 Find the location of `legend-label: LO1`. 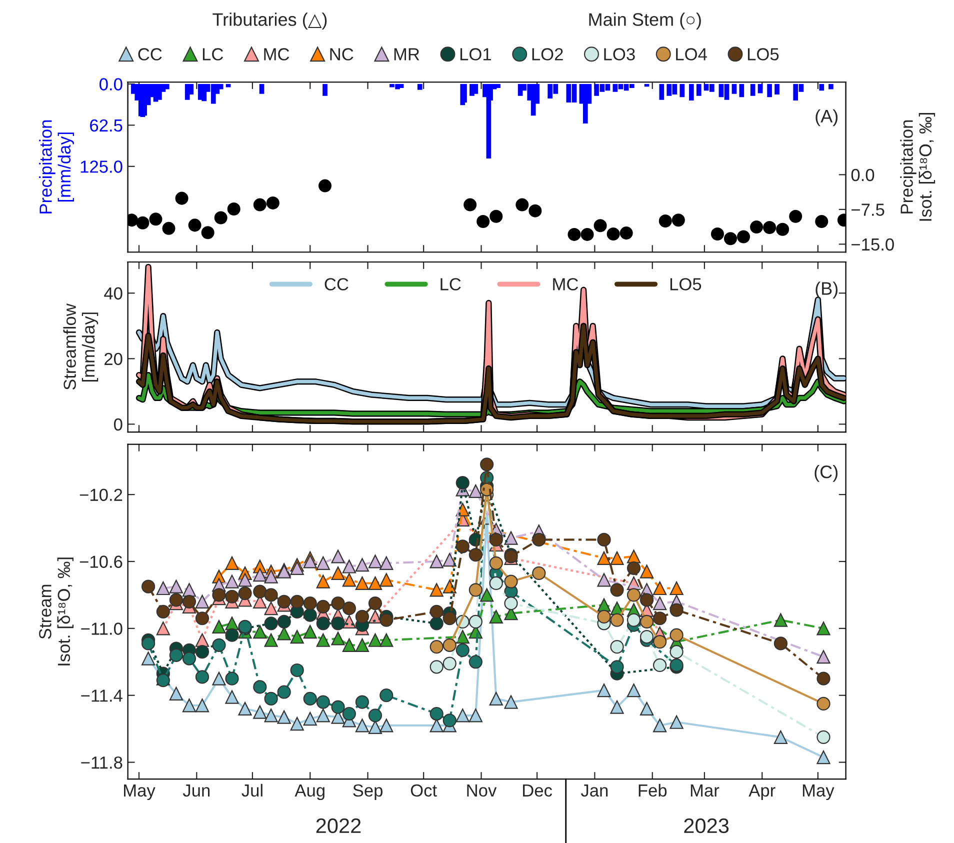

legend-label: LO1 is located at coordinates (475, 54).